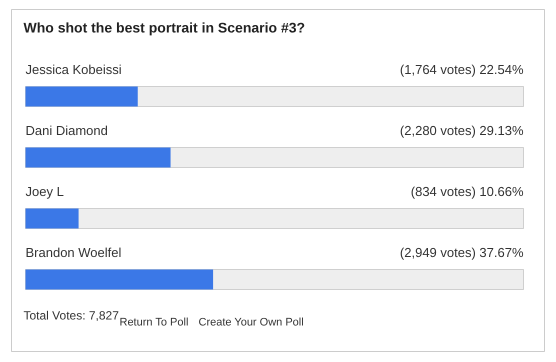  I want to click on y-tick-label: Jessica Kobeissi, so click(74, 69).